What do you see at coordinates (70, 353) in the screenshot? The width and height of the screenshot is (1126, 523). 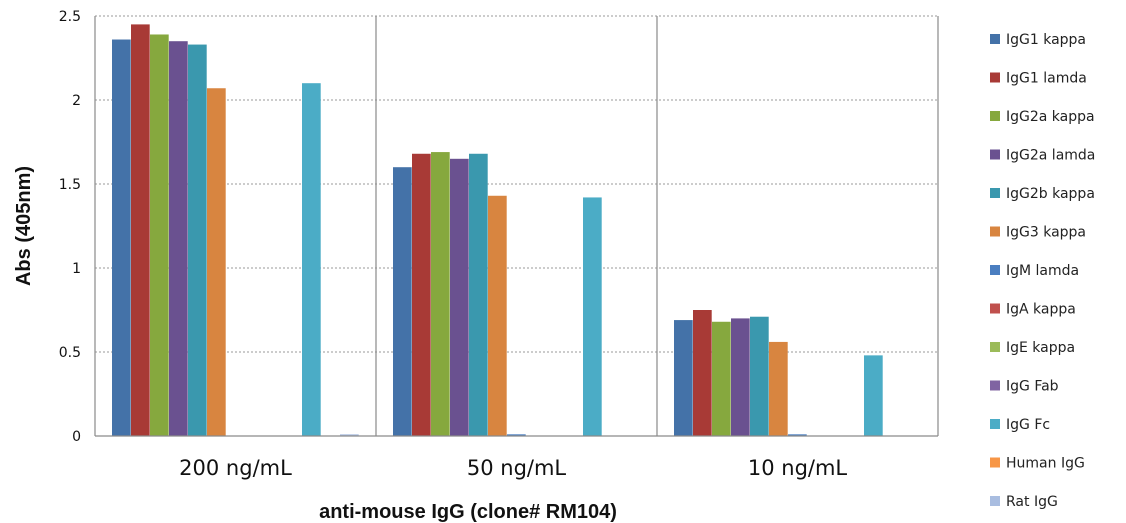 I see `y-tick-label: 0.5` at bounding box center [70, 353].